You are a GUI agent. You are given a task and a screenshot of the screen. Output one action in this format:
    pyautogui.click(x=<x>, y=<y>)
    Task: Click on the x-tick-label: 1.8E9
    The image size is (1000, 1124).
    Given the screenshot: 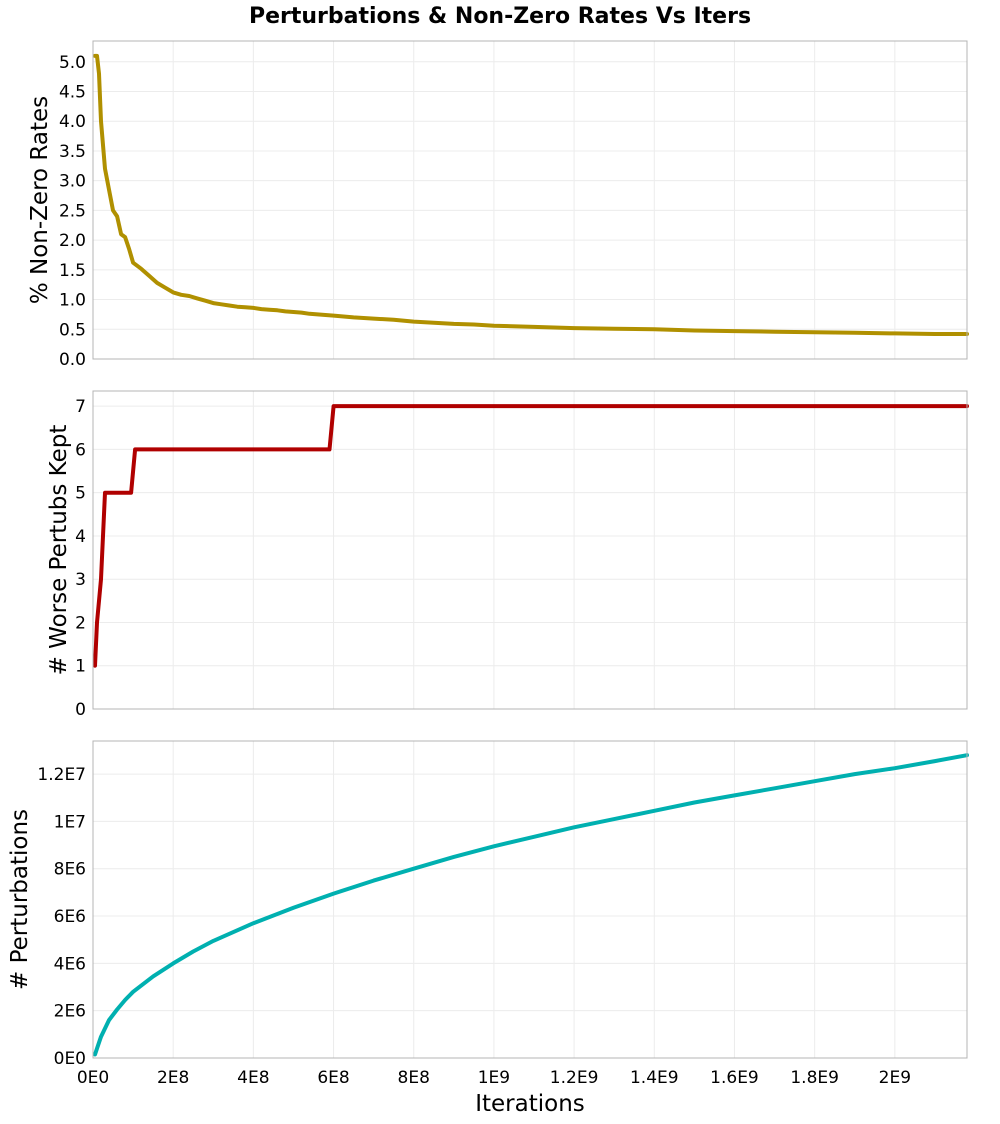 What is the action you would take?
    pyautogui.click(x=814, y=1078)
    